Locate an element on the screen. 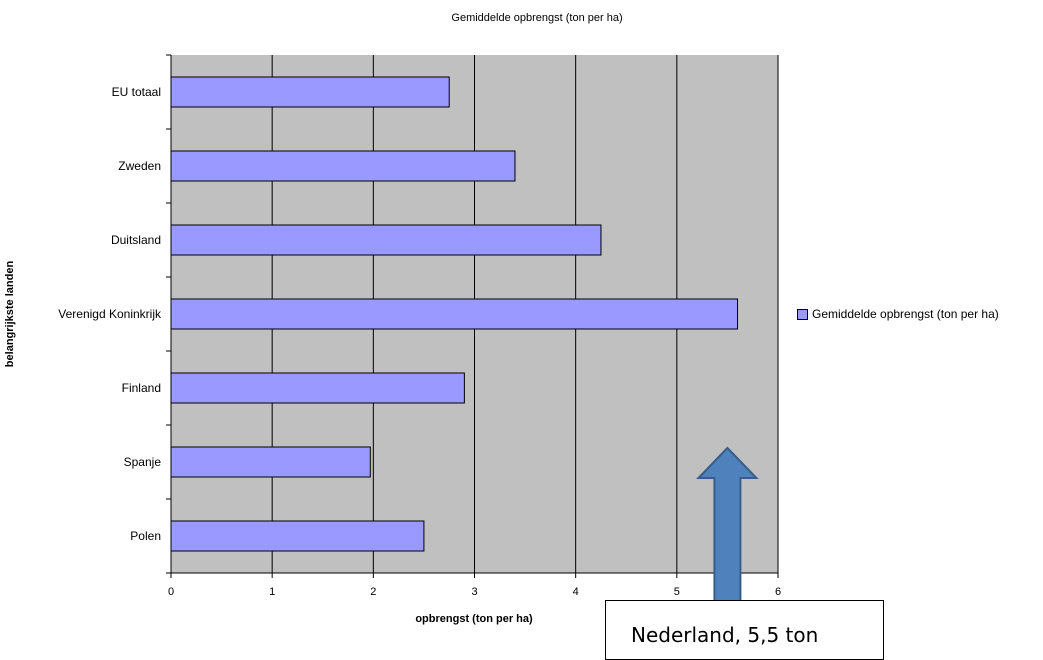 This screenshot has height=660, width=1043. annotation-callout: Nederland, 5,5 ton is located at coordinates (744, 630).